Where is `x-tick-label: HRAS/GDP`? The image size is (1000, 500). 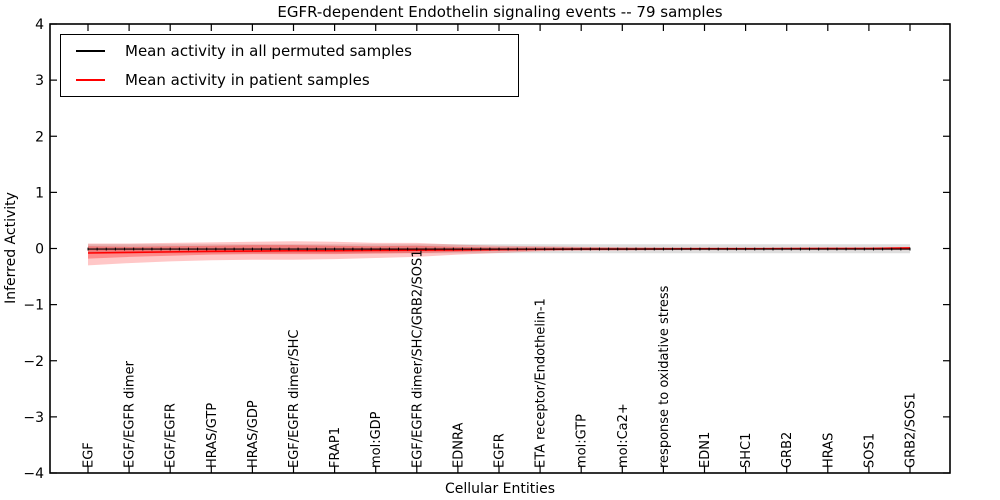 x-tick-label: HRAS/GDP is located at coordinates (253, 434).